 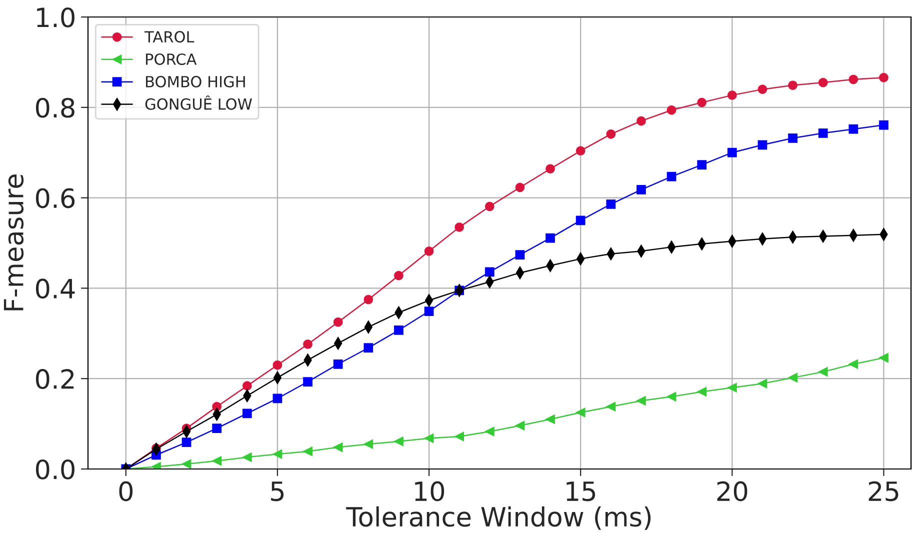 I want to click on legend-label: BOMBO HIGH, so click(x=195, y=82).